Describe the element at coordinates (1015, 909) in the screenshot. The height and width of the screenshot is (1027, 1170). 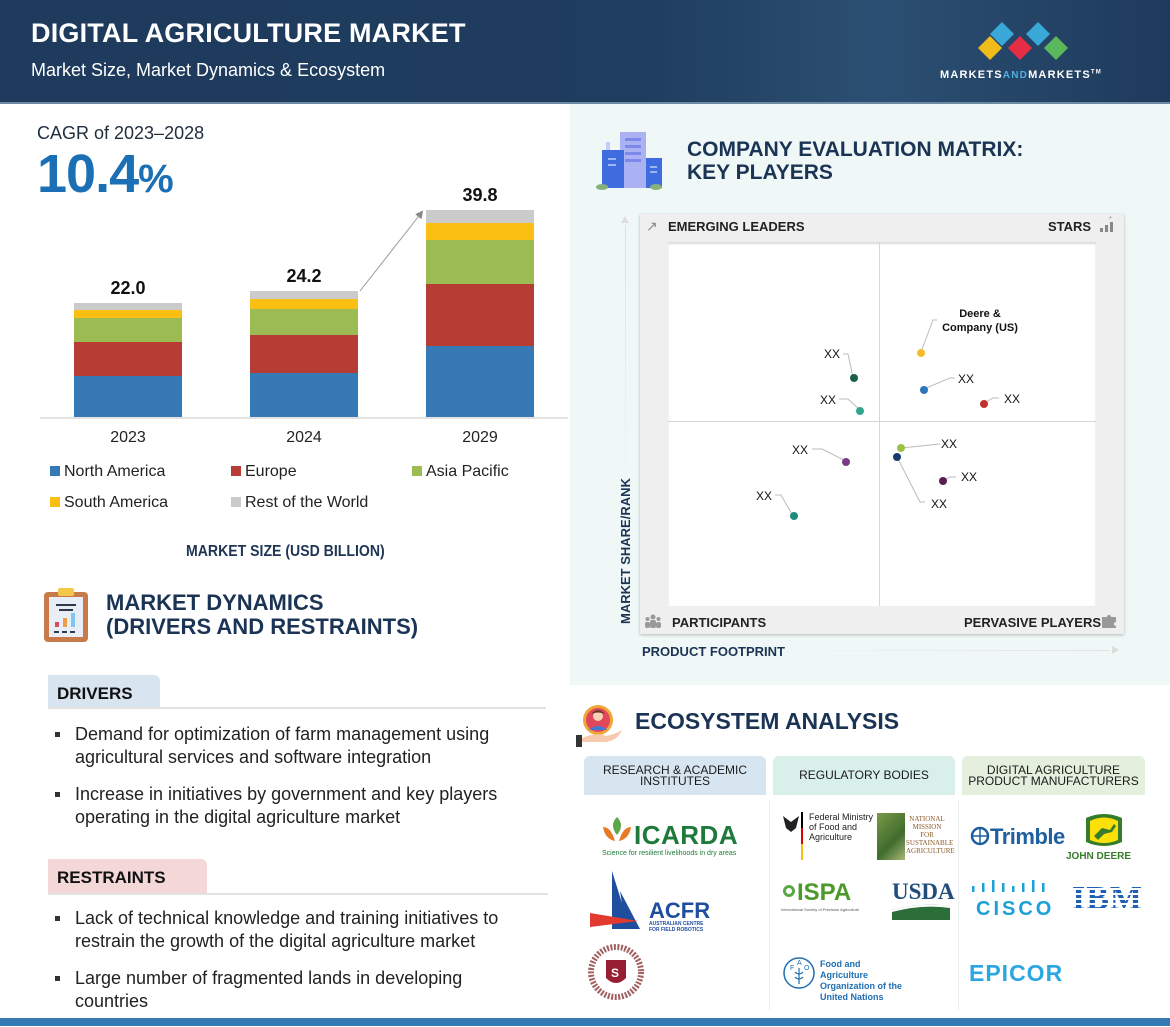
I see `logo-cisco: CISCO` at that location.